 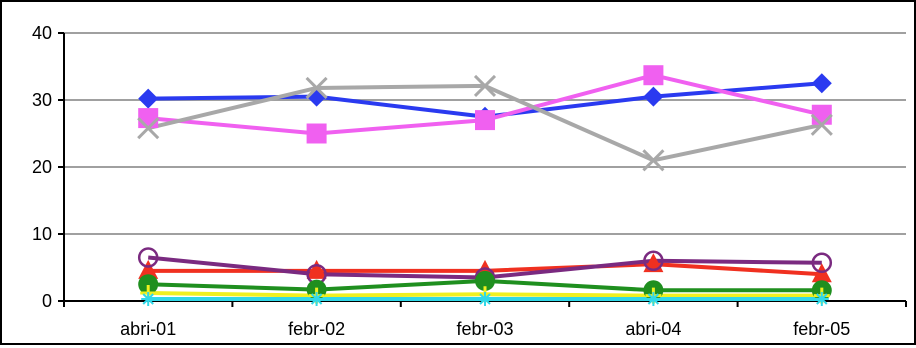 I want to click on x-tick-label-0: abri-01, so click(x=148, y=329).